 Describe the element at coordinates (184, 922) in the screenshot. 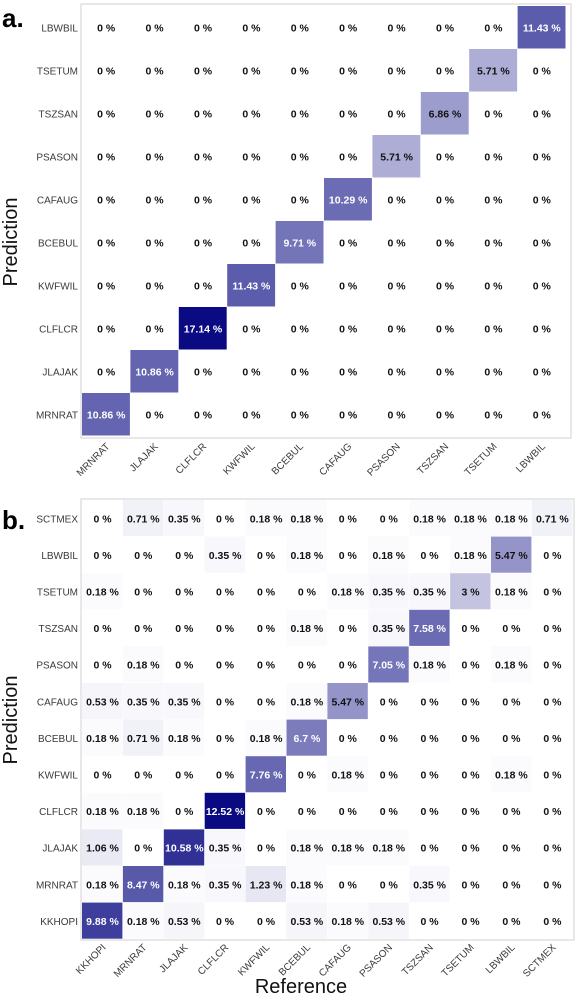

I see `cell-label-b-r11-c2: 0.53 %` at that location.